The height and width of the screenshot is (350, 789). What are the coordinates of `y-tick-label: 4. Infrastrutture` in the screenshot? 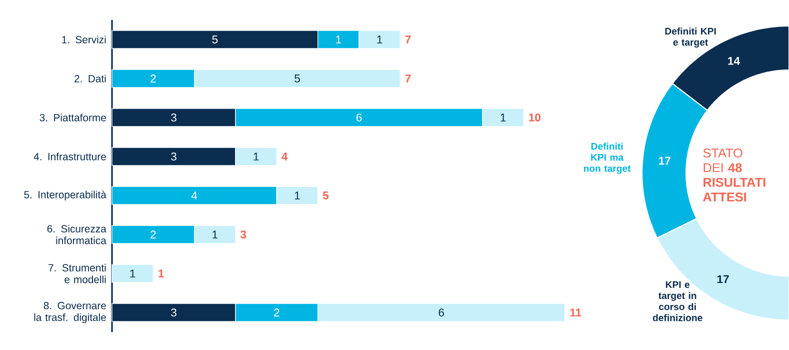 It's located at (70, 156).